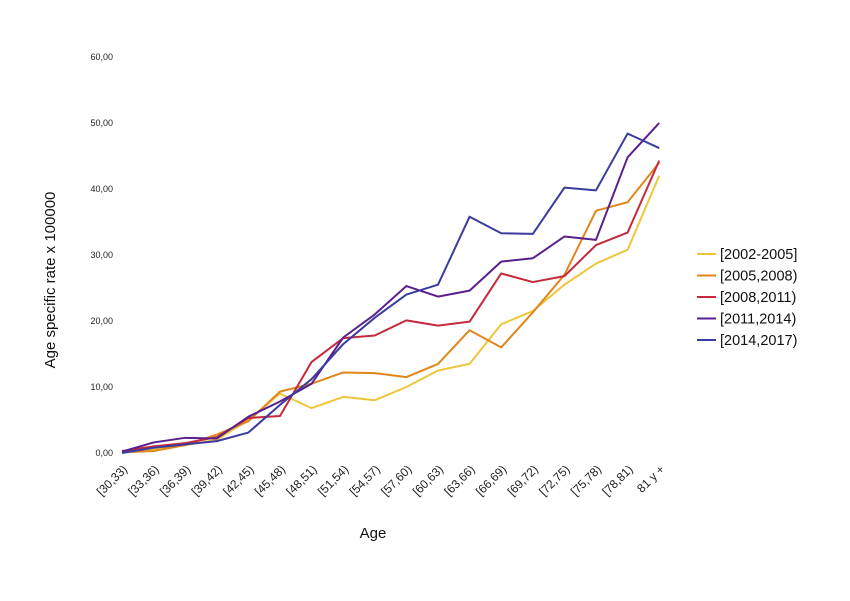 Image resolution: width=850 pixels, height=601 pixels. What do you see at coordinates (758, 298) in the screenshot?
I see `legend-label: [2008,2011)` at bounding box center [758, 298].